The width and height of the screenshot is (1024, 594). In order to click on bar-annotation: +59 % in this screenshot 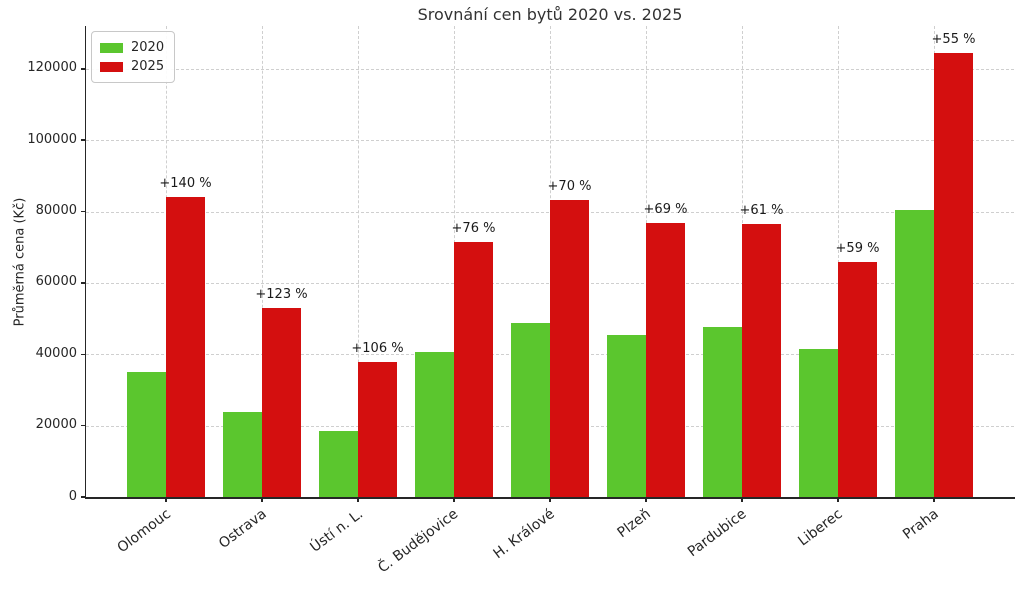, I will do `click(857, 249)`.